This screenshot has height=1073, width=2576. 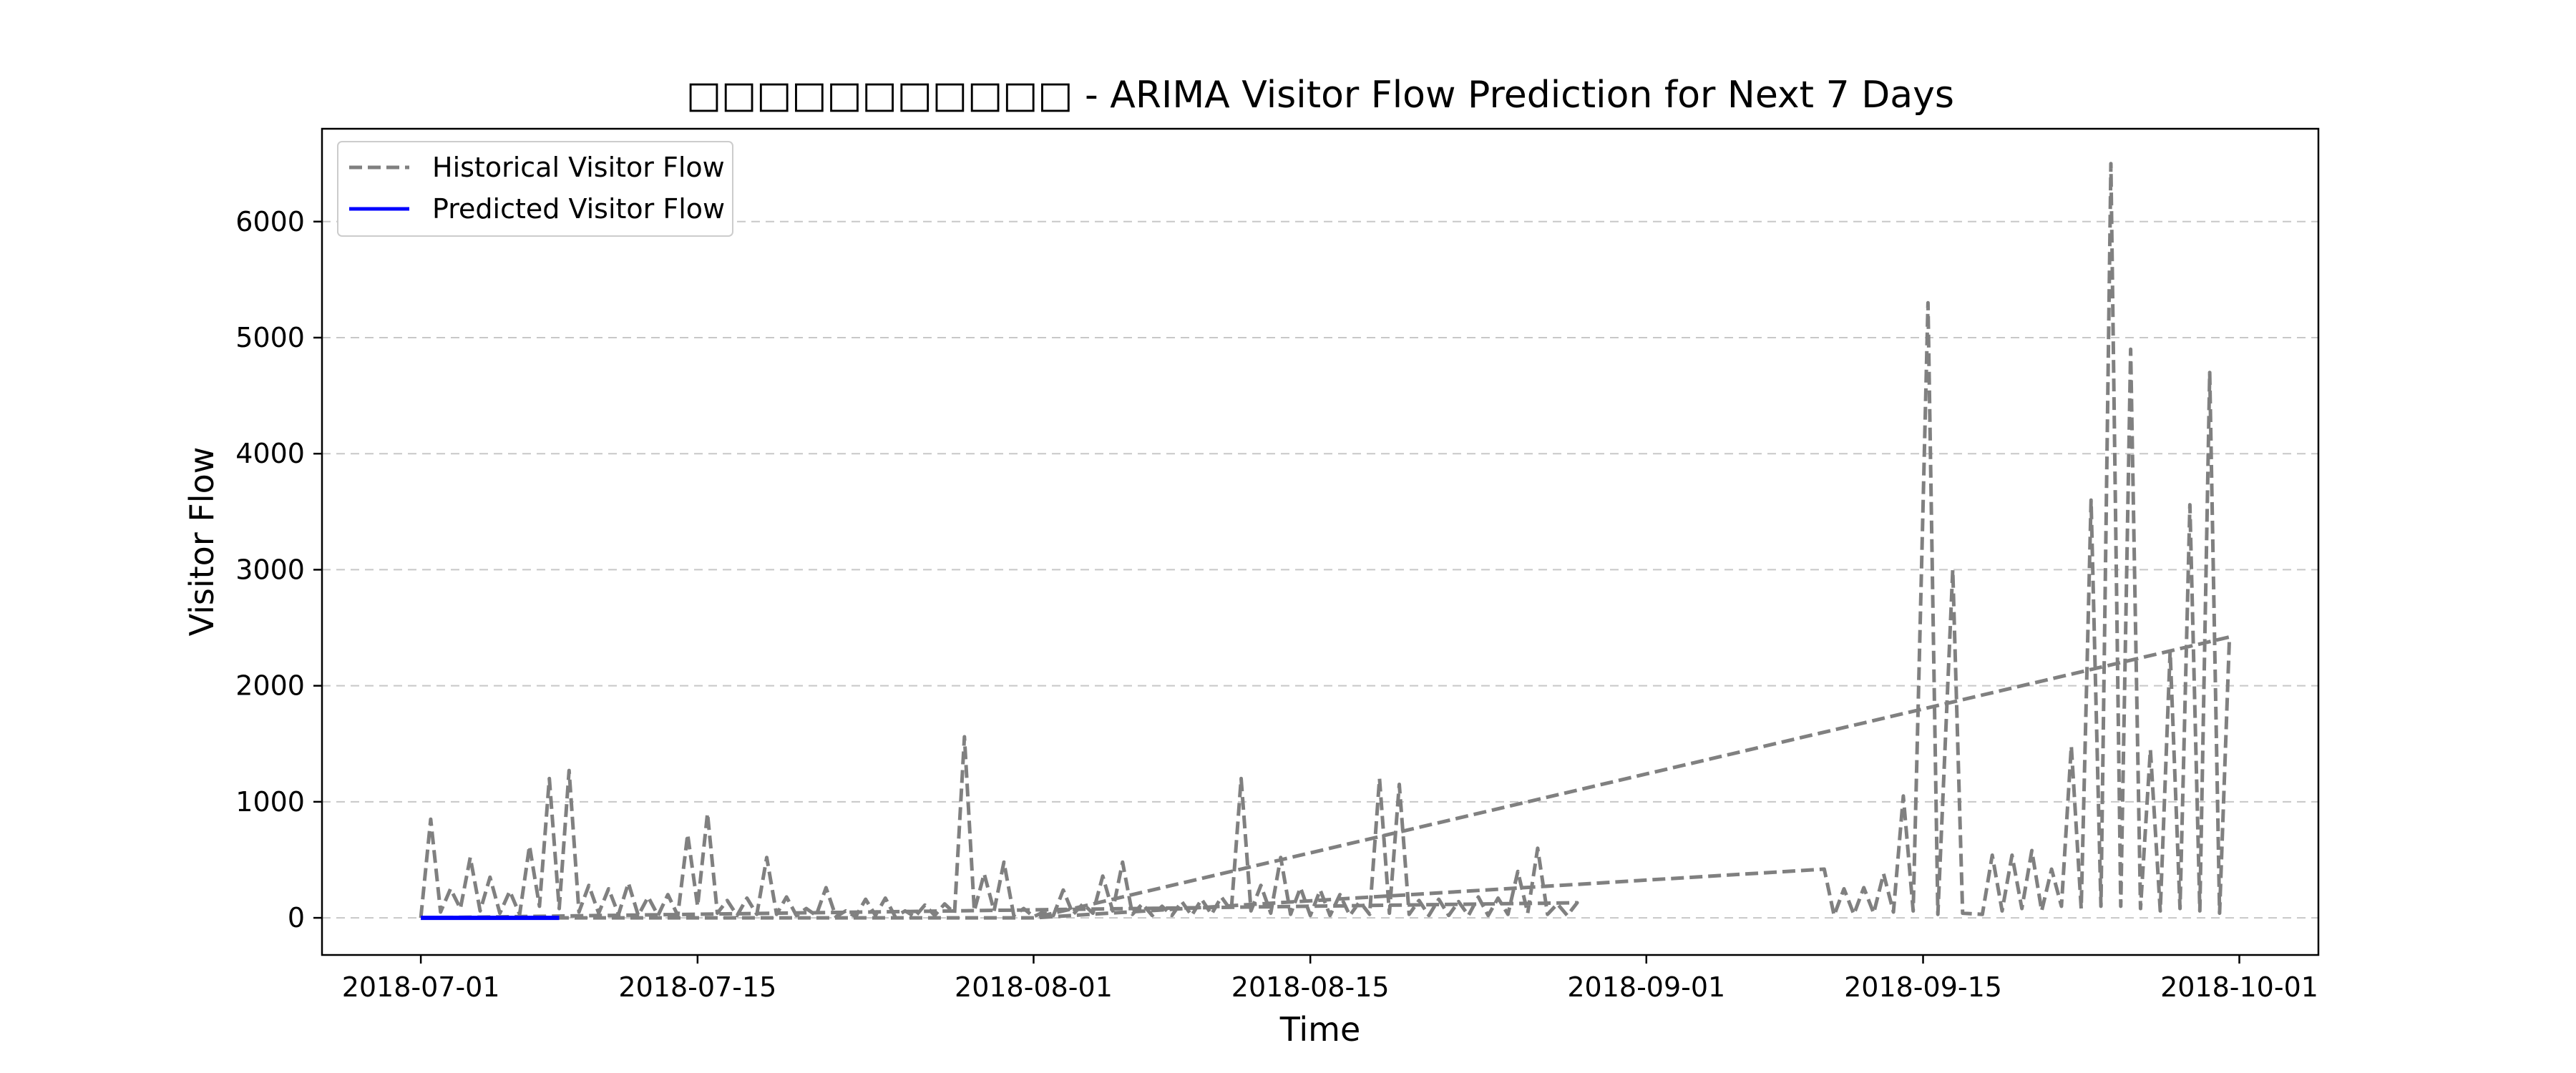 What do you see at coordinates (1320, 1029) in the screenshot?
I see `x-axis-label: Time` at bounding box center [1320, 1029].